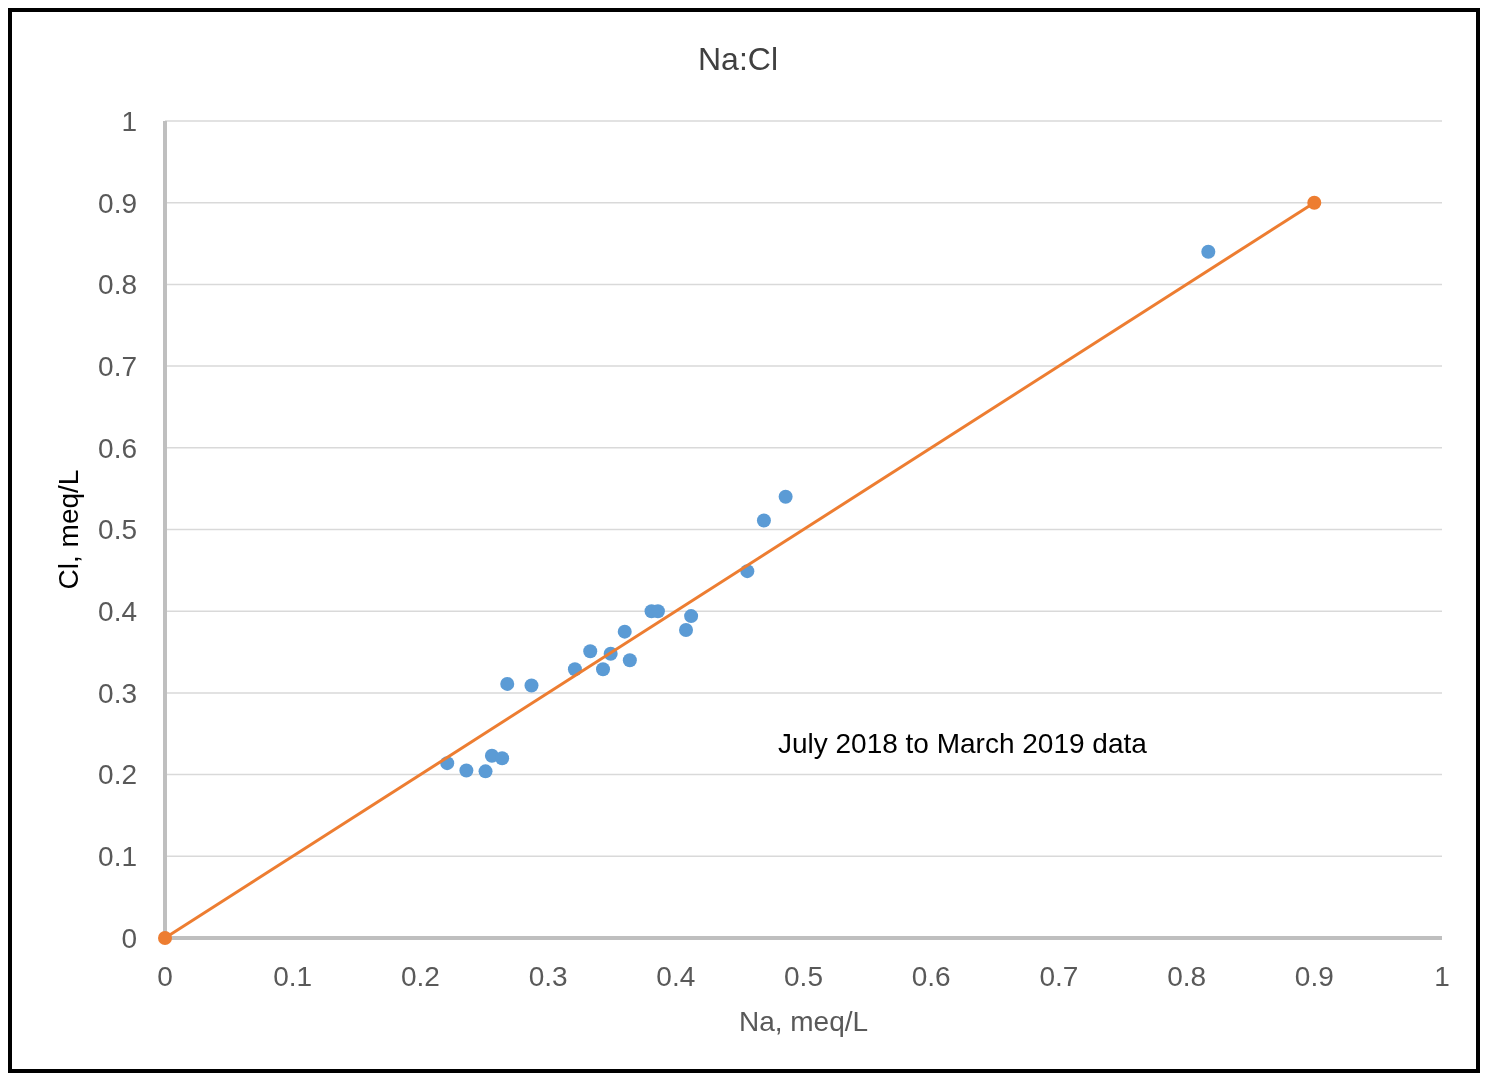 The image size is (1488, 1081). I want to click on y-tick-label: 0.9, so click(117, 203).